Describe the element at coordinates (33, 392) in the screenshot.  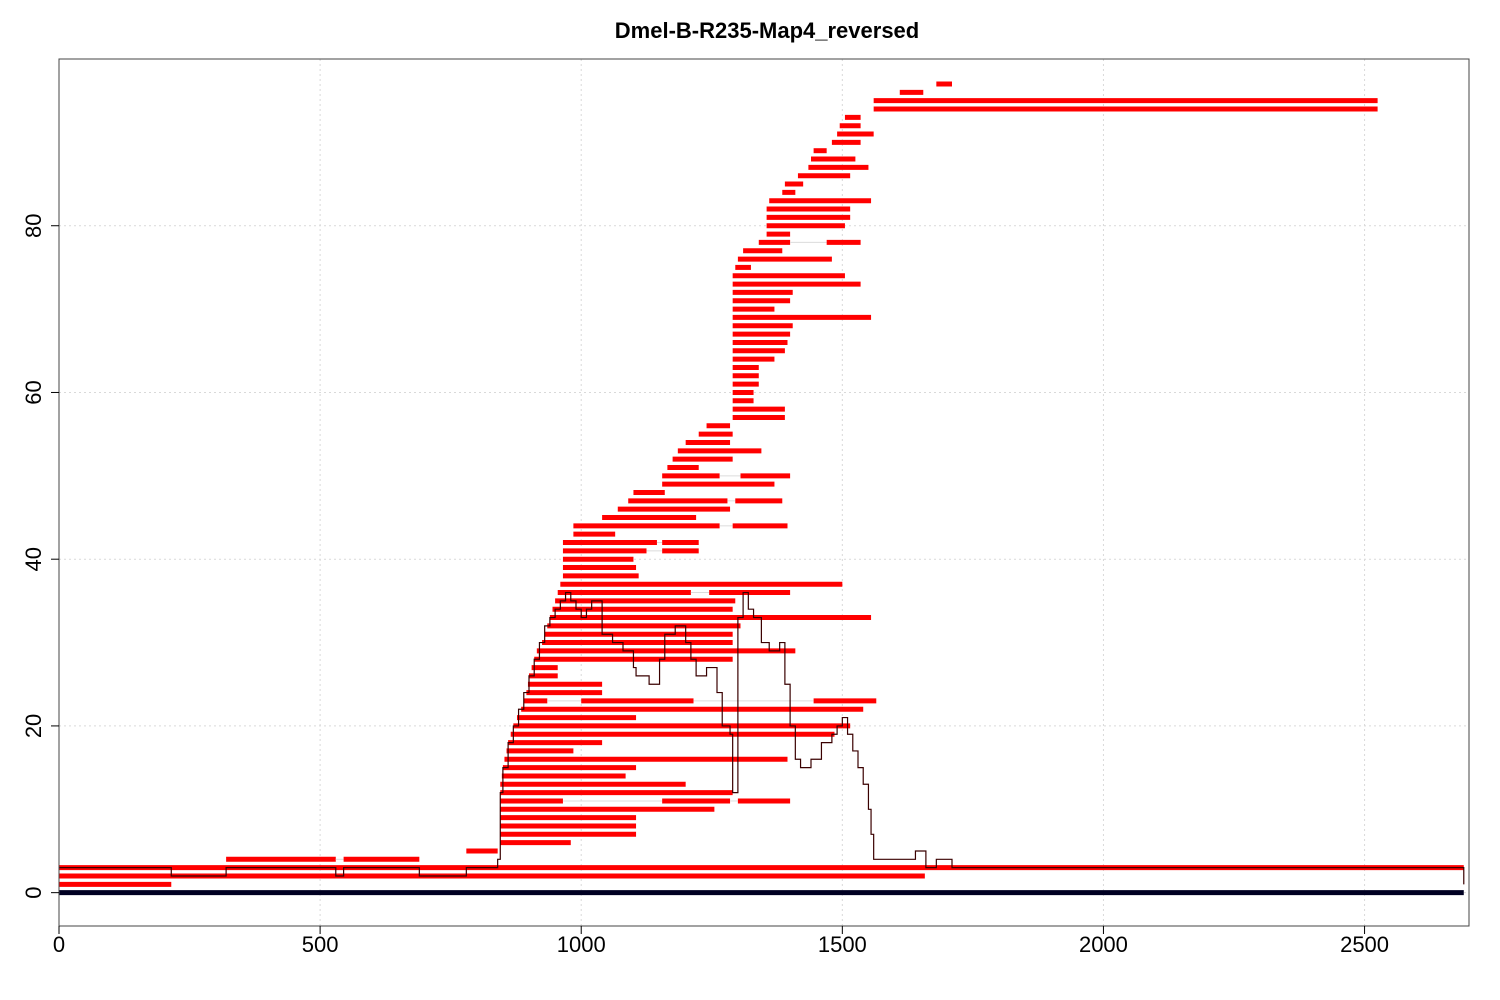
I see `y-tick-label: 60` at that location.